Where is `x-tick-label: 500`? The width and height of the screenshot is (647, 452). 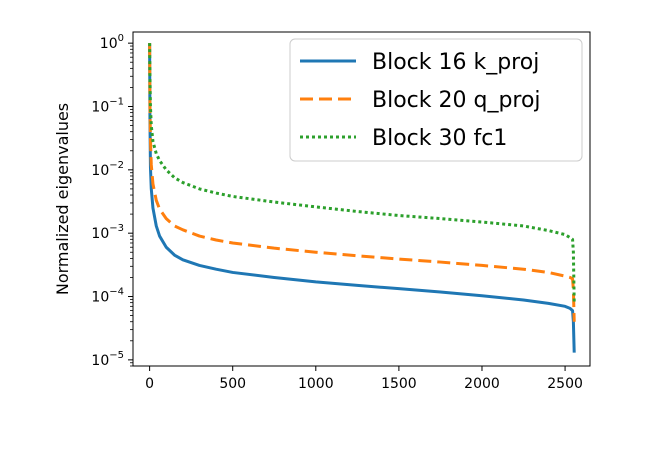
x-tick-label: 500 is located at coordinates (232, 384).